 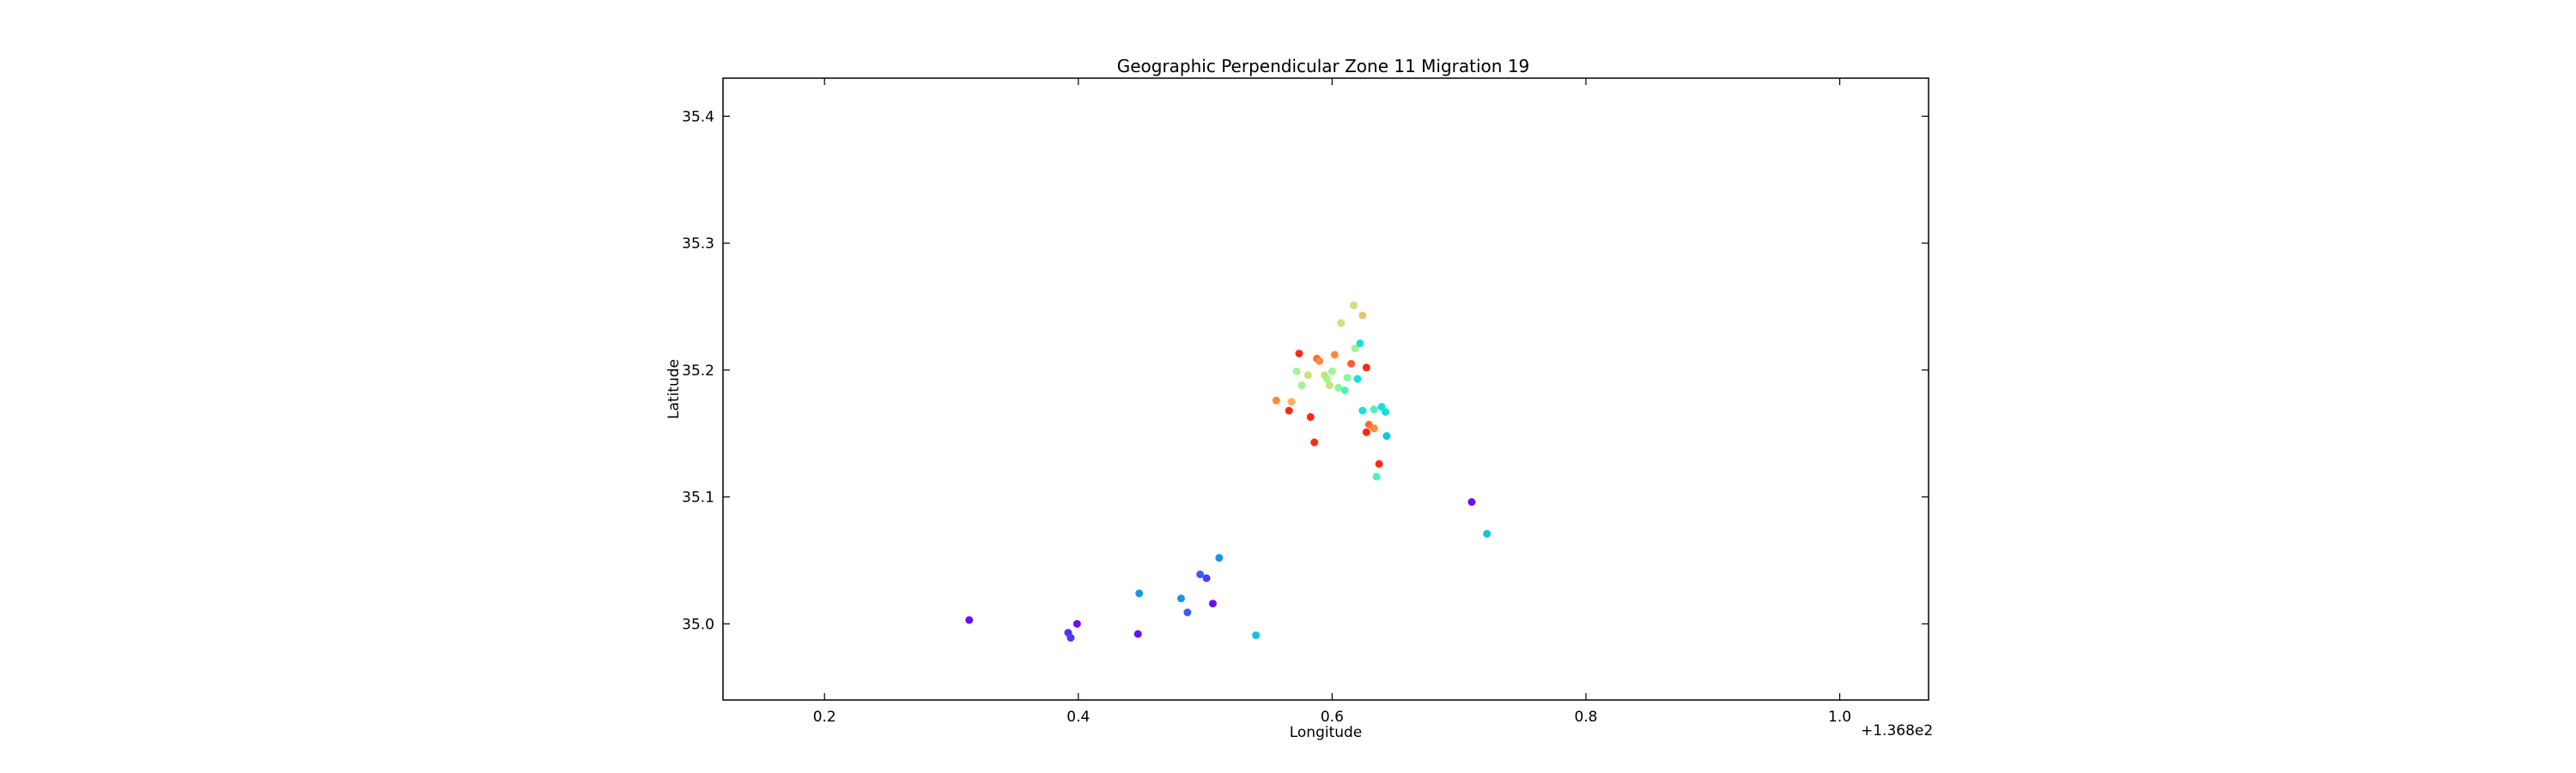 I want to click on x-tick-label: 0.4, so click(x=1078, y=717).